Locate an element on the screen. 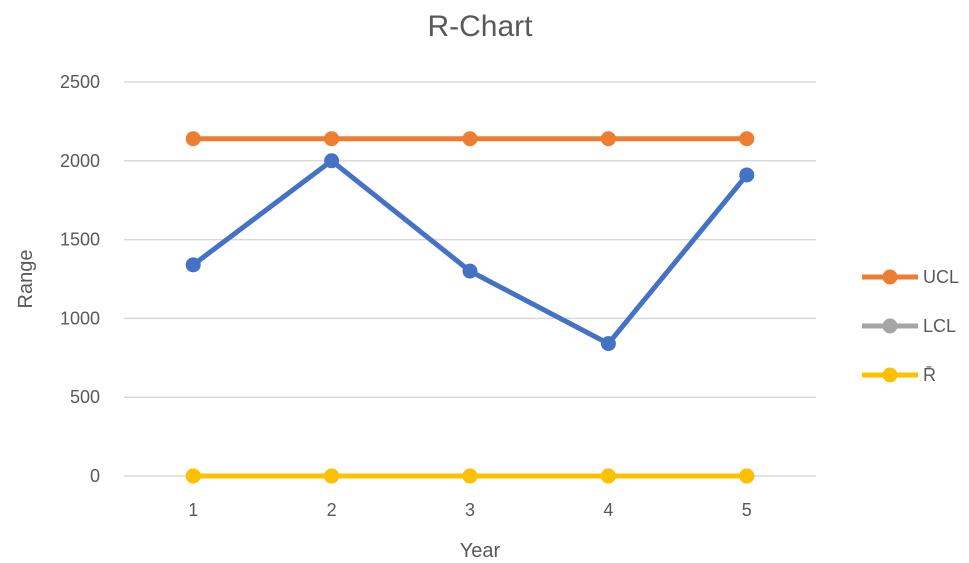 The image size is (969, 563). legend-label: R̄ is located at coordinates (929, 375).